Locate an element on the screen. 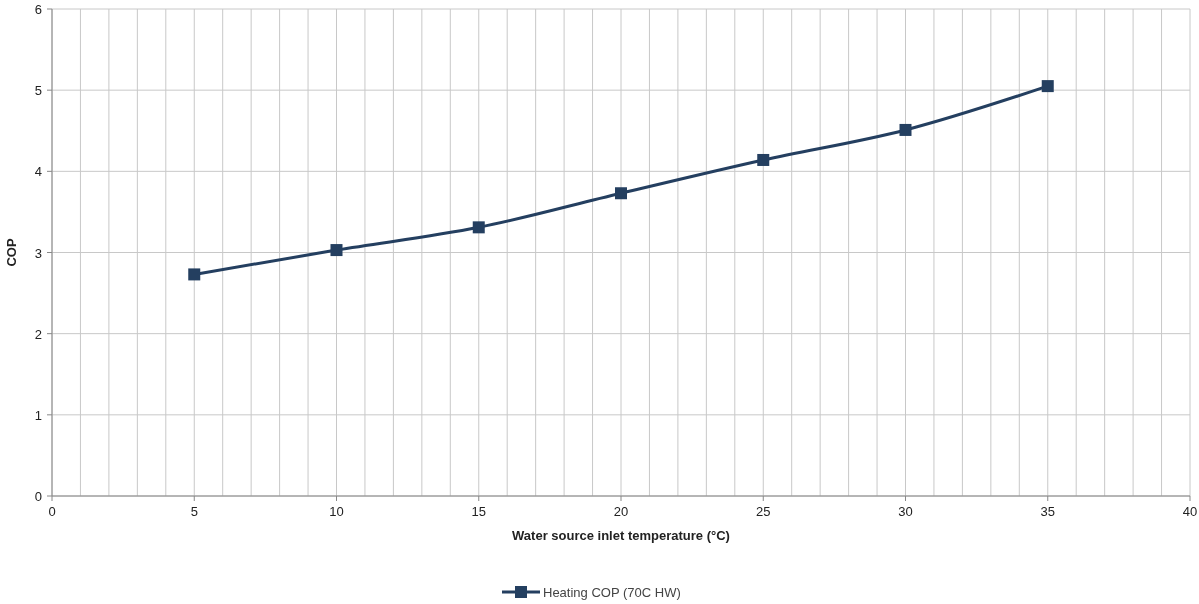  x-tick-label: 20 is located at coordinates (621, 511).